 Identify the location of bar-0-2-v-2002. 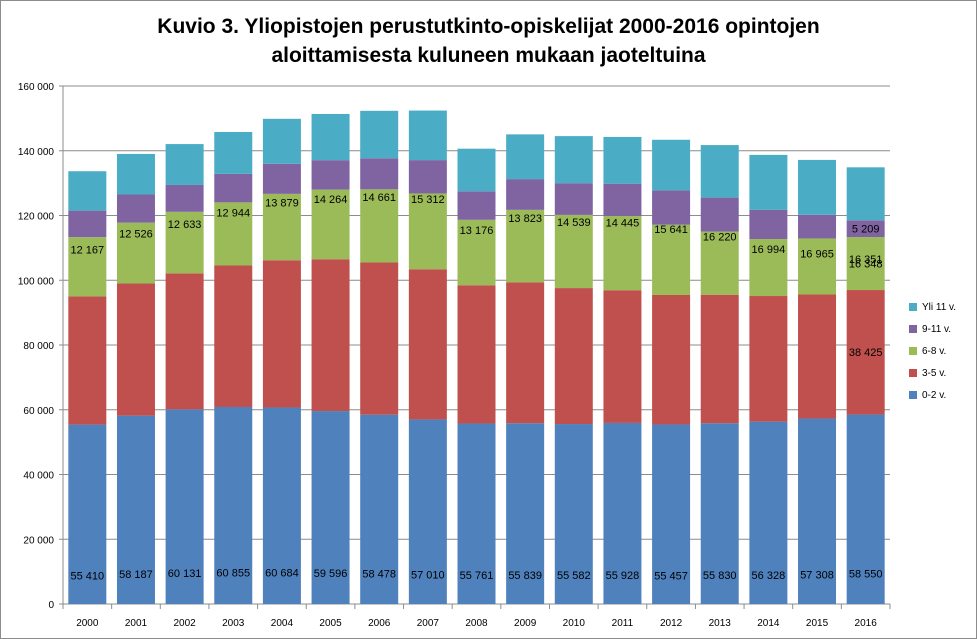
(184, 506).